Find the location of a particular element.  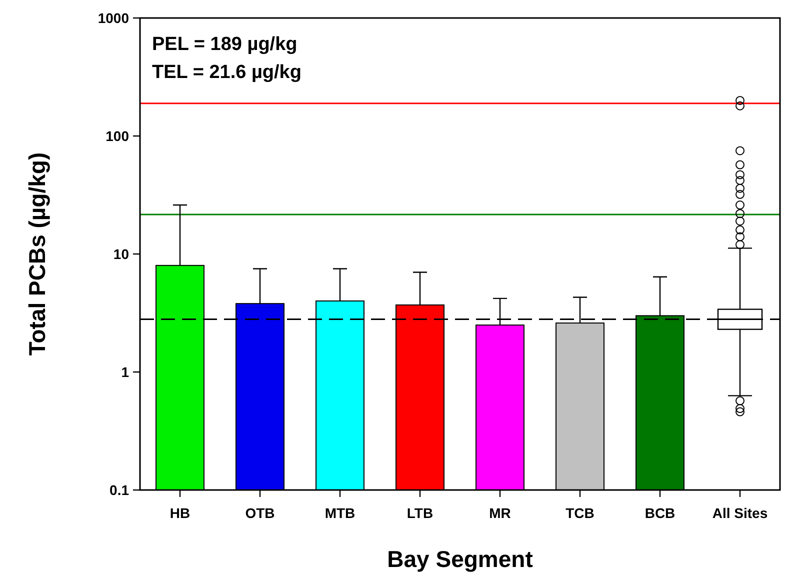

x-tick-label: TCB is located at coordinates (580, 513).